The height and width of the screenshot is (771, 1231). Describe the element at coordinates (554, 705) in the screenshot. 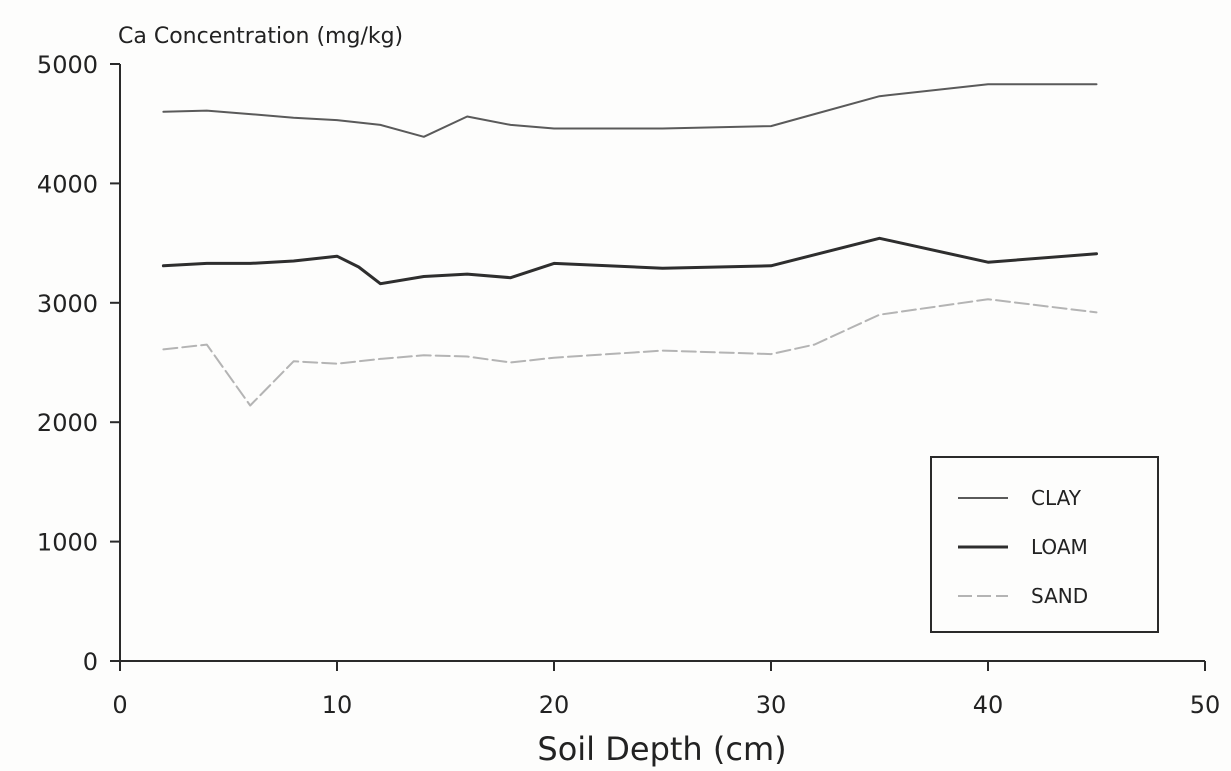

I see `x-tick-label: 20` at that location.